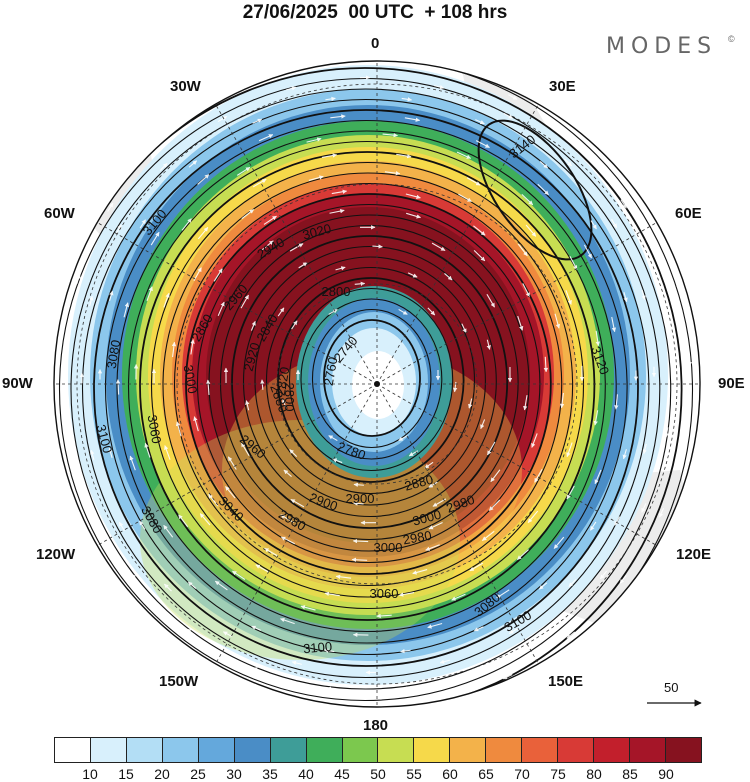  What do you see at coordinates (674, 703) in the screenshot?
I see `reference-vector-arrow` at bounding box center [674, 703].